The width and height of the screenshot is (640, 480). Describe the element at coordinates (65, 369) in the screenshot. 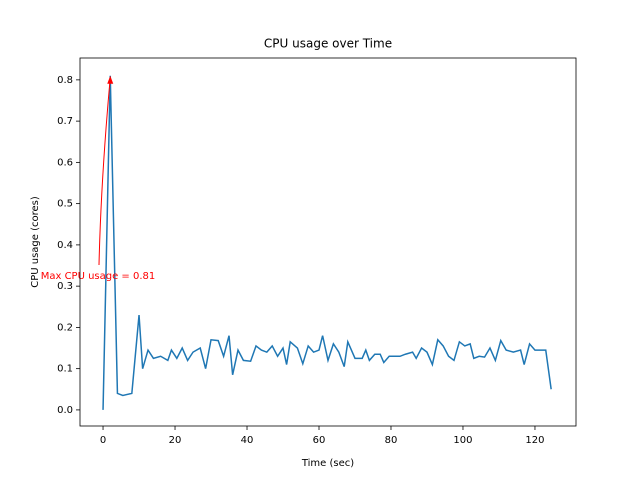

I see `y-tick-label: 0.1` at that location.